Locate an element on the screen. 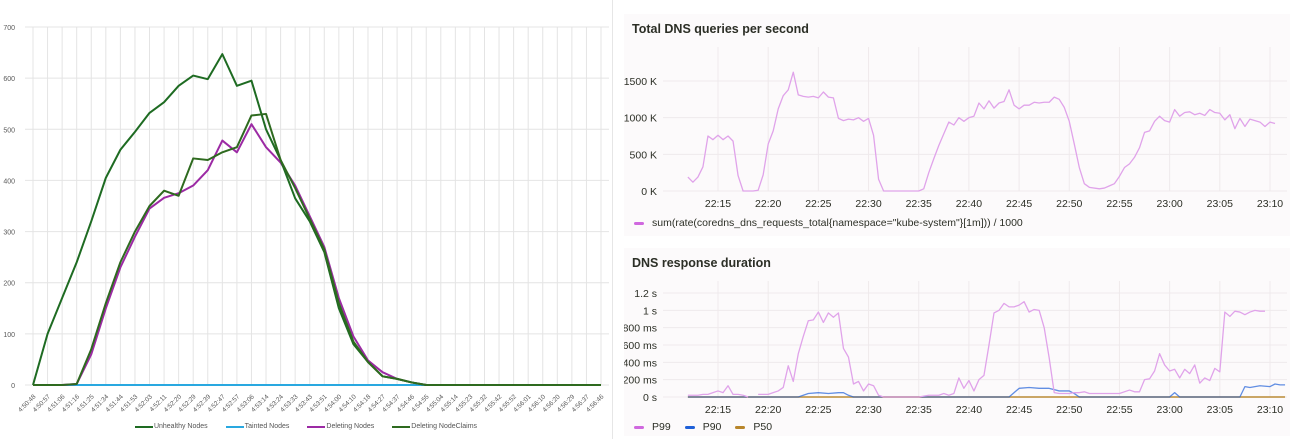 The width and height of the screenshot is (1294, 439). y-tick-label: 500 K is located at coordinates (643, 155).